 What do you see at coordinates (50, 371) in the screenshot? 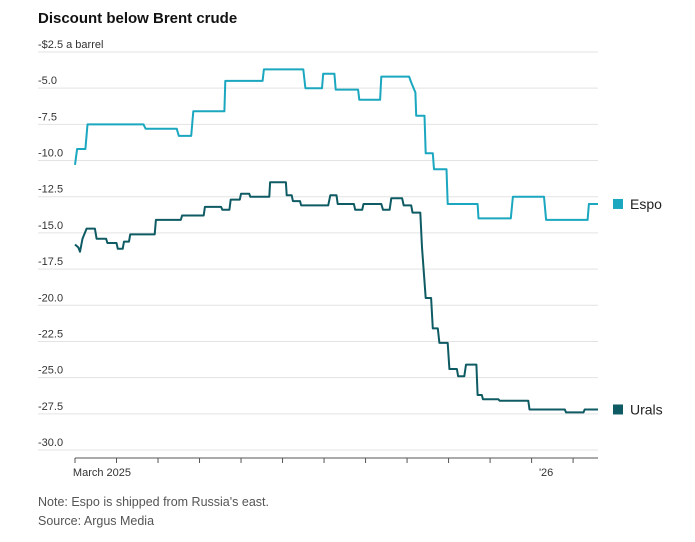
I see `y-tick-label: -25.0` at bounding box center [50, 371].